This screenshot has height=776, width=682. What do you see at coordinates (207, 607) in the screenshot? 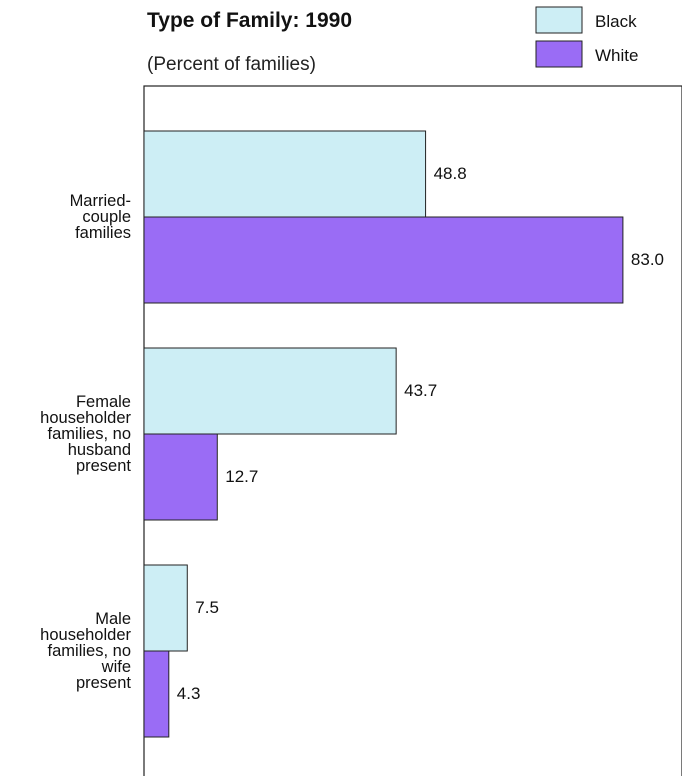
I see `value-label-black-2: 7.5` at bounding box center [207, 607].